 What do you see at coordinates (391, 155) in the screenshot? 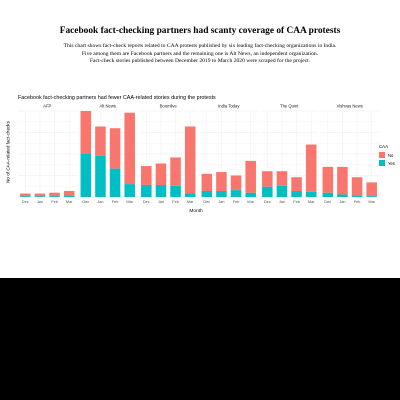
I see `legend-label-no: No` at bounding box center [391, 155].